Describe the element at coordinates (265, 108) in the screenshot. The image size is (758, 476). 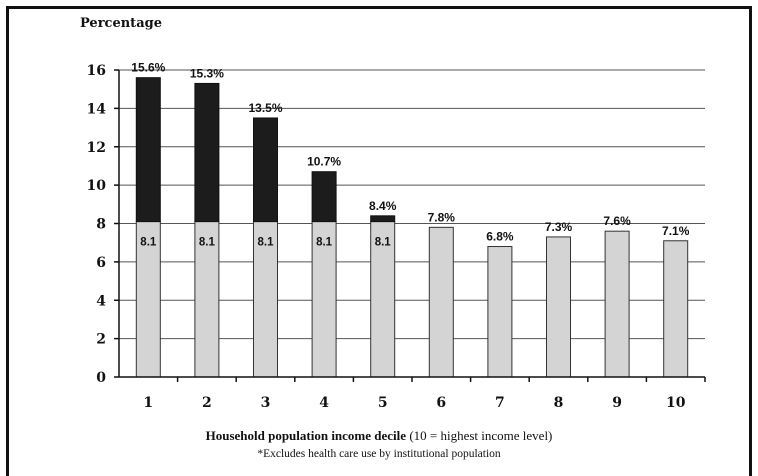
I see `bar-total-label: 13.5%` at that location.